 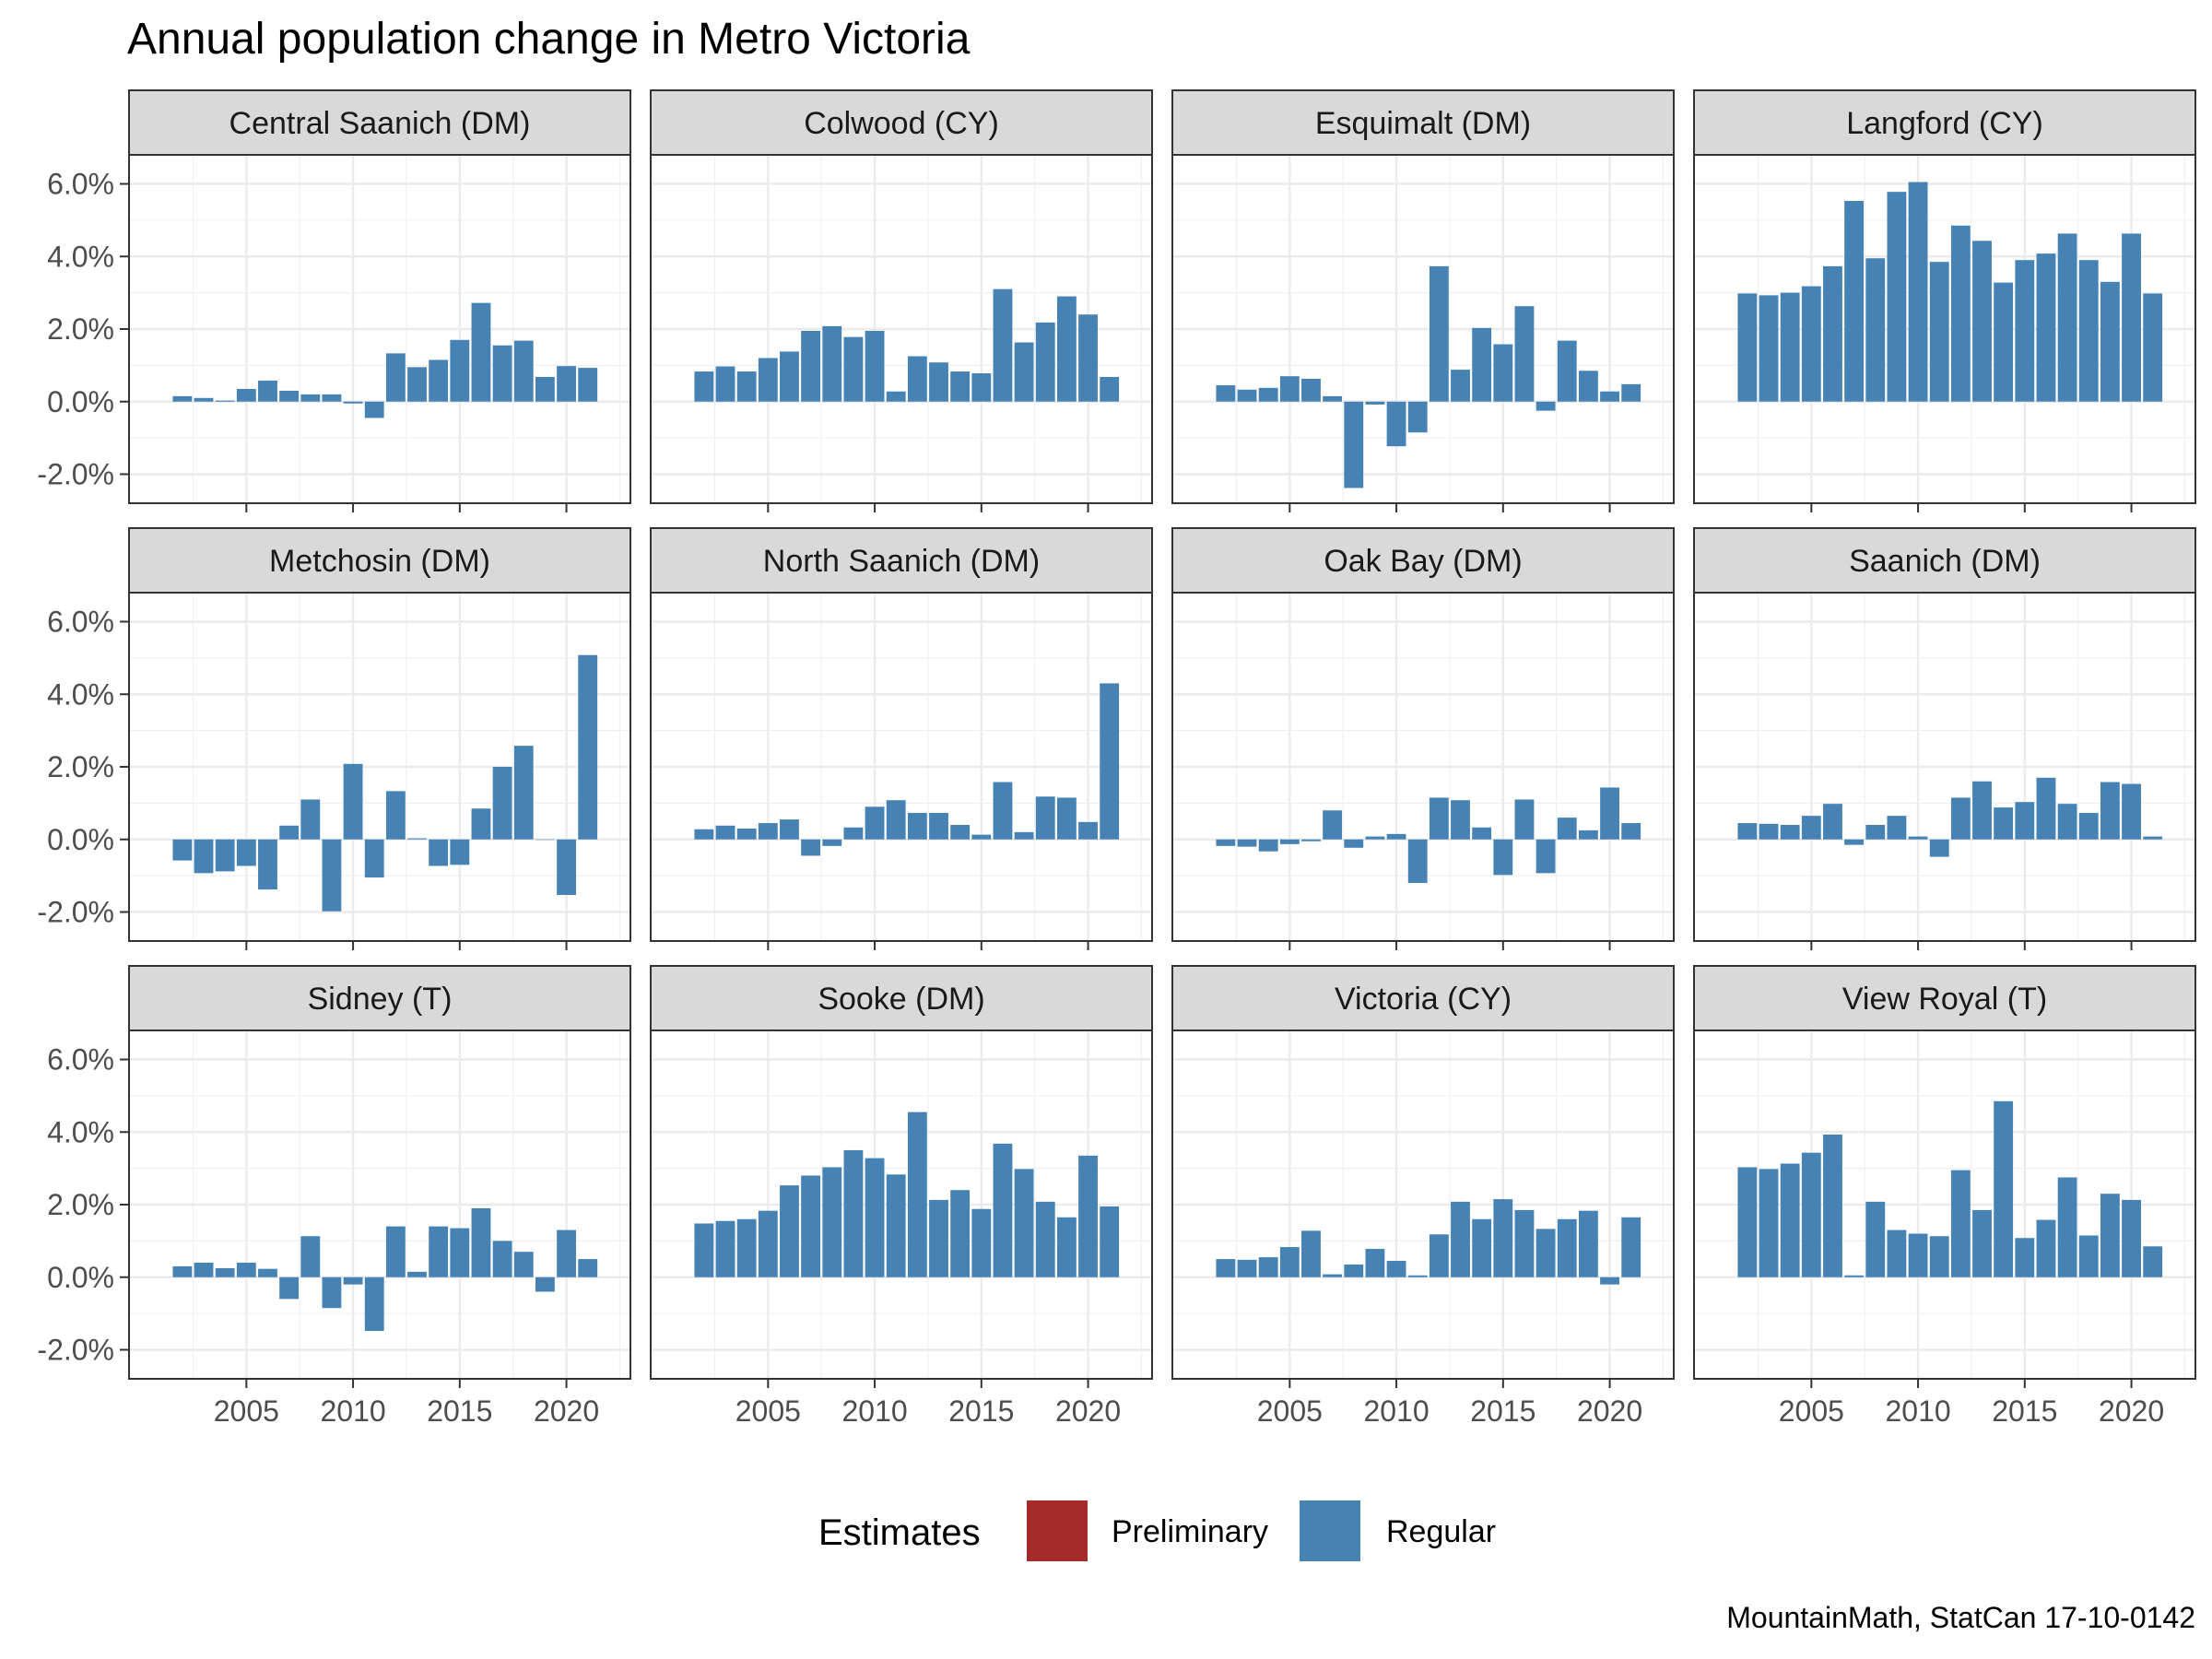 I want to click on y-tick-label: 0.0%, so click(x=80, y=1277).